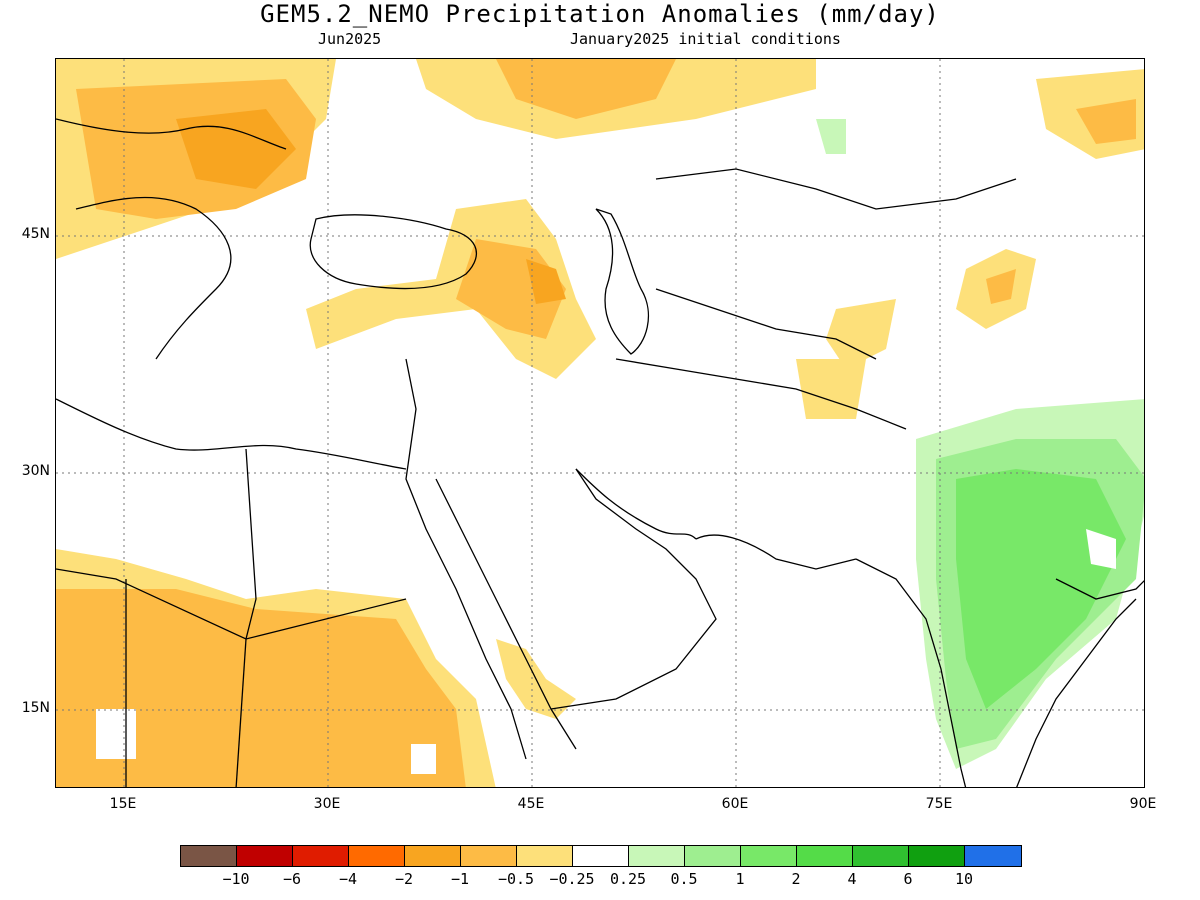  I want to click on colorbar-tick-label: 10, so click(964, 879).